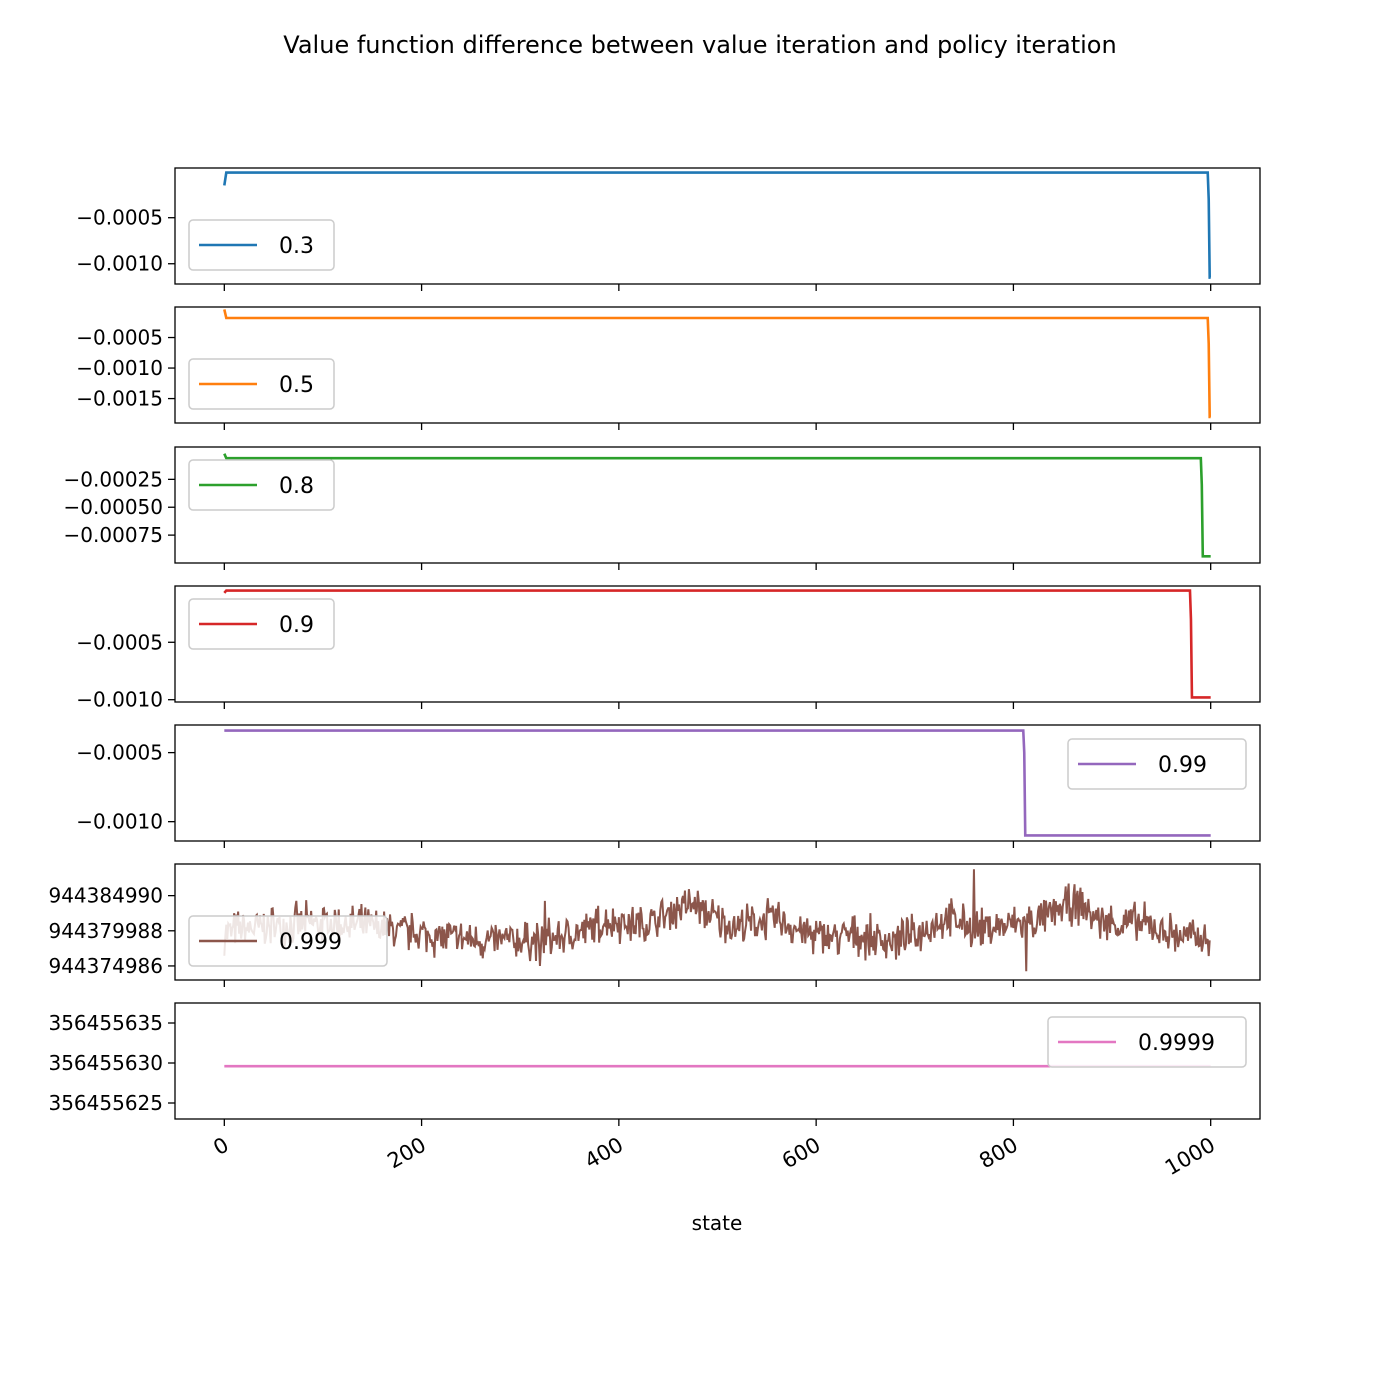 This screenshot has width=1400, height=1400. I want to click on y-tick-label: 944374986, so click(105, 966).